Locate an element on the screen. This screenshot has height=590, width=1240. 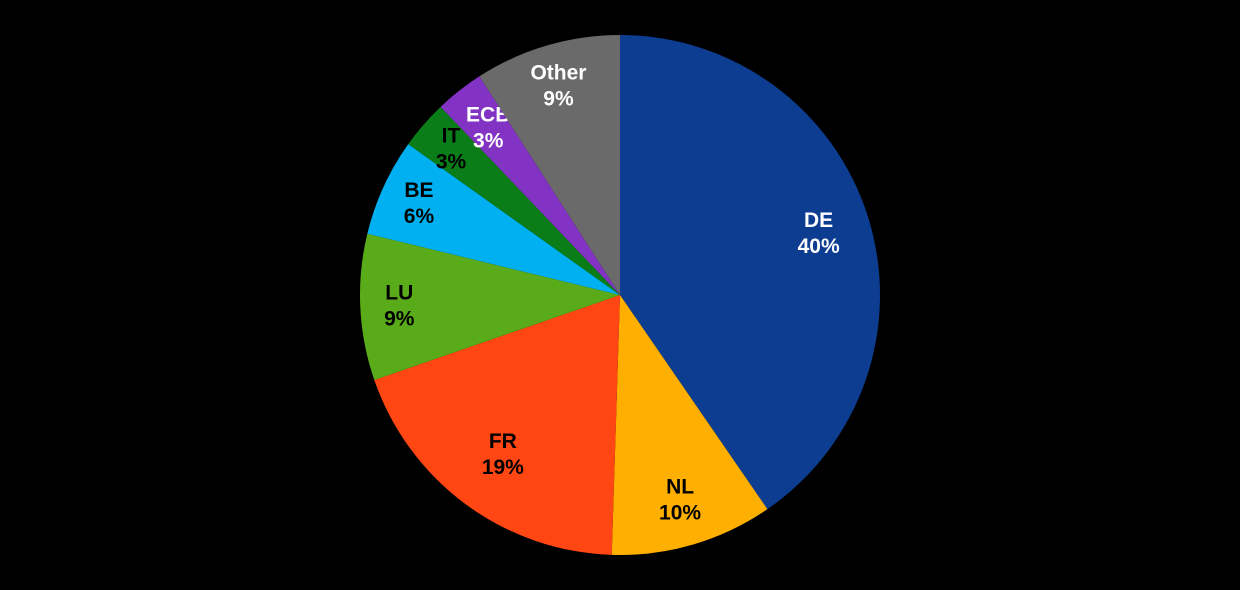
pie-slice-other is located at coordinates (549, 165).